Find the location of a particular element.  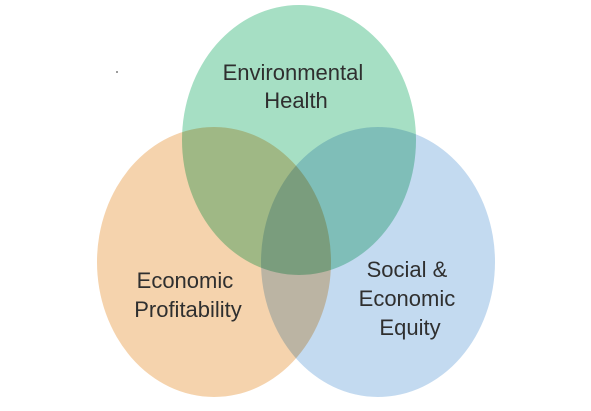

label-social-economic-equity: Social & Economic Equity is located at coordinates (410, 298).